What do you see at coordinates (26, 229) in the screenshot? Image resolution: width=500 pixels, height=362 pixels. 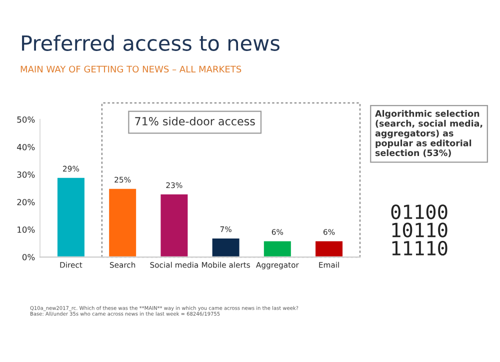 I see `y-tick-label: 10%` at bounding box center [26, 229].